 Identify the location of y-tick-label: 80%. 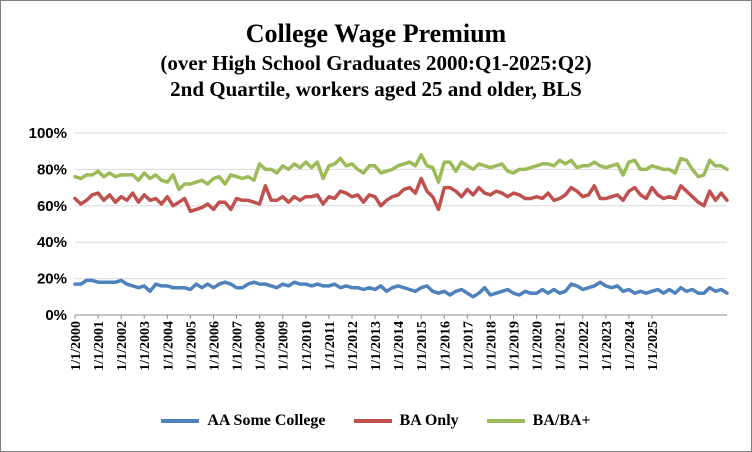
(52, 169).